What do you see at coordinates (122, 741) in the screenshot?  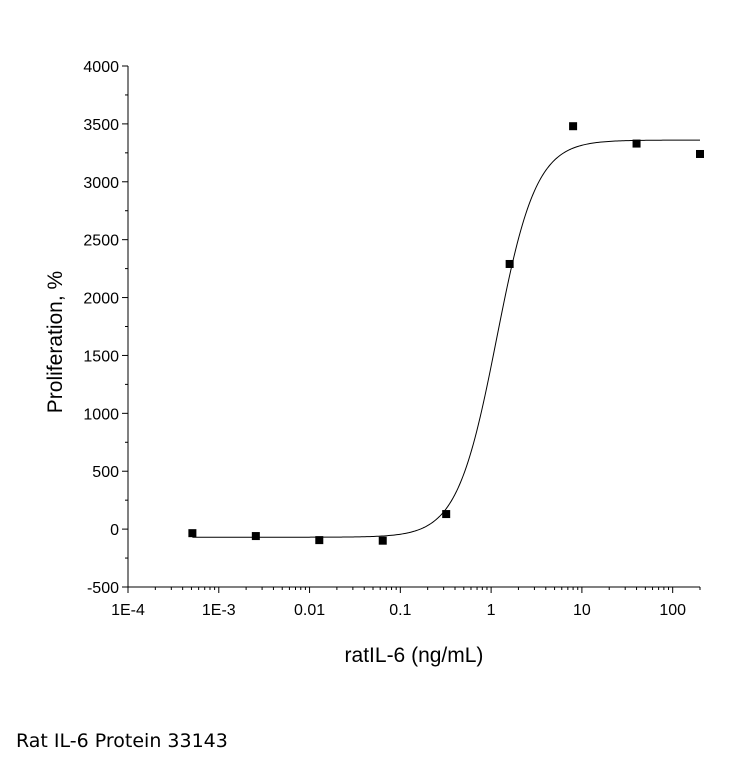 I see `figure-caption: Rat IL-6 Protein 33143` at bounding box center [122, 741].